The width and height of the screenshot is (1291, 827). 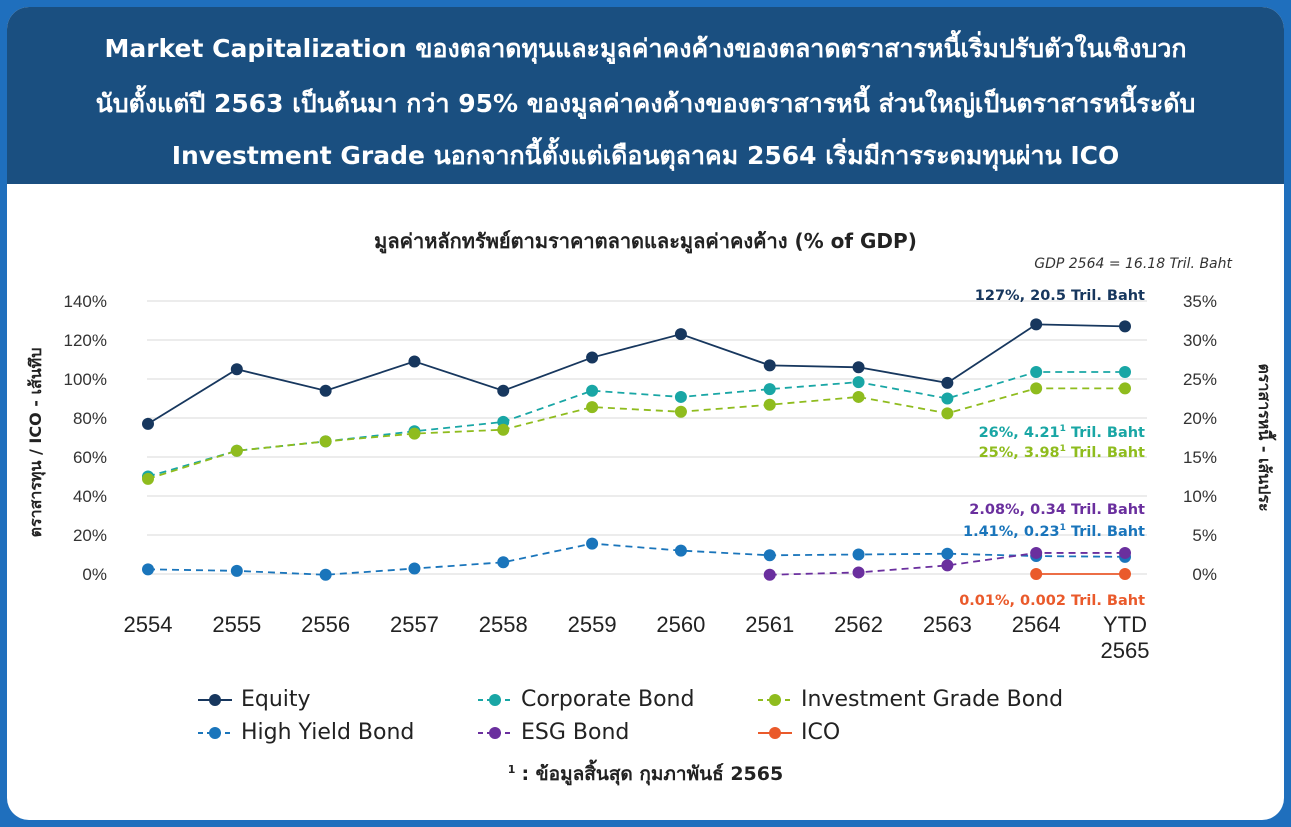 I want to click on left-tick-label: 140%, so click(x=85, y=301).